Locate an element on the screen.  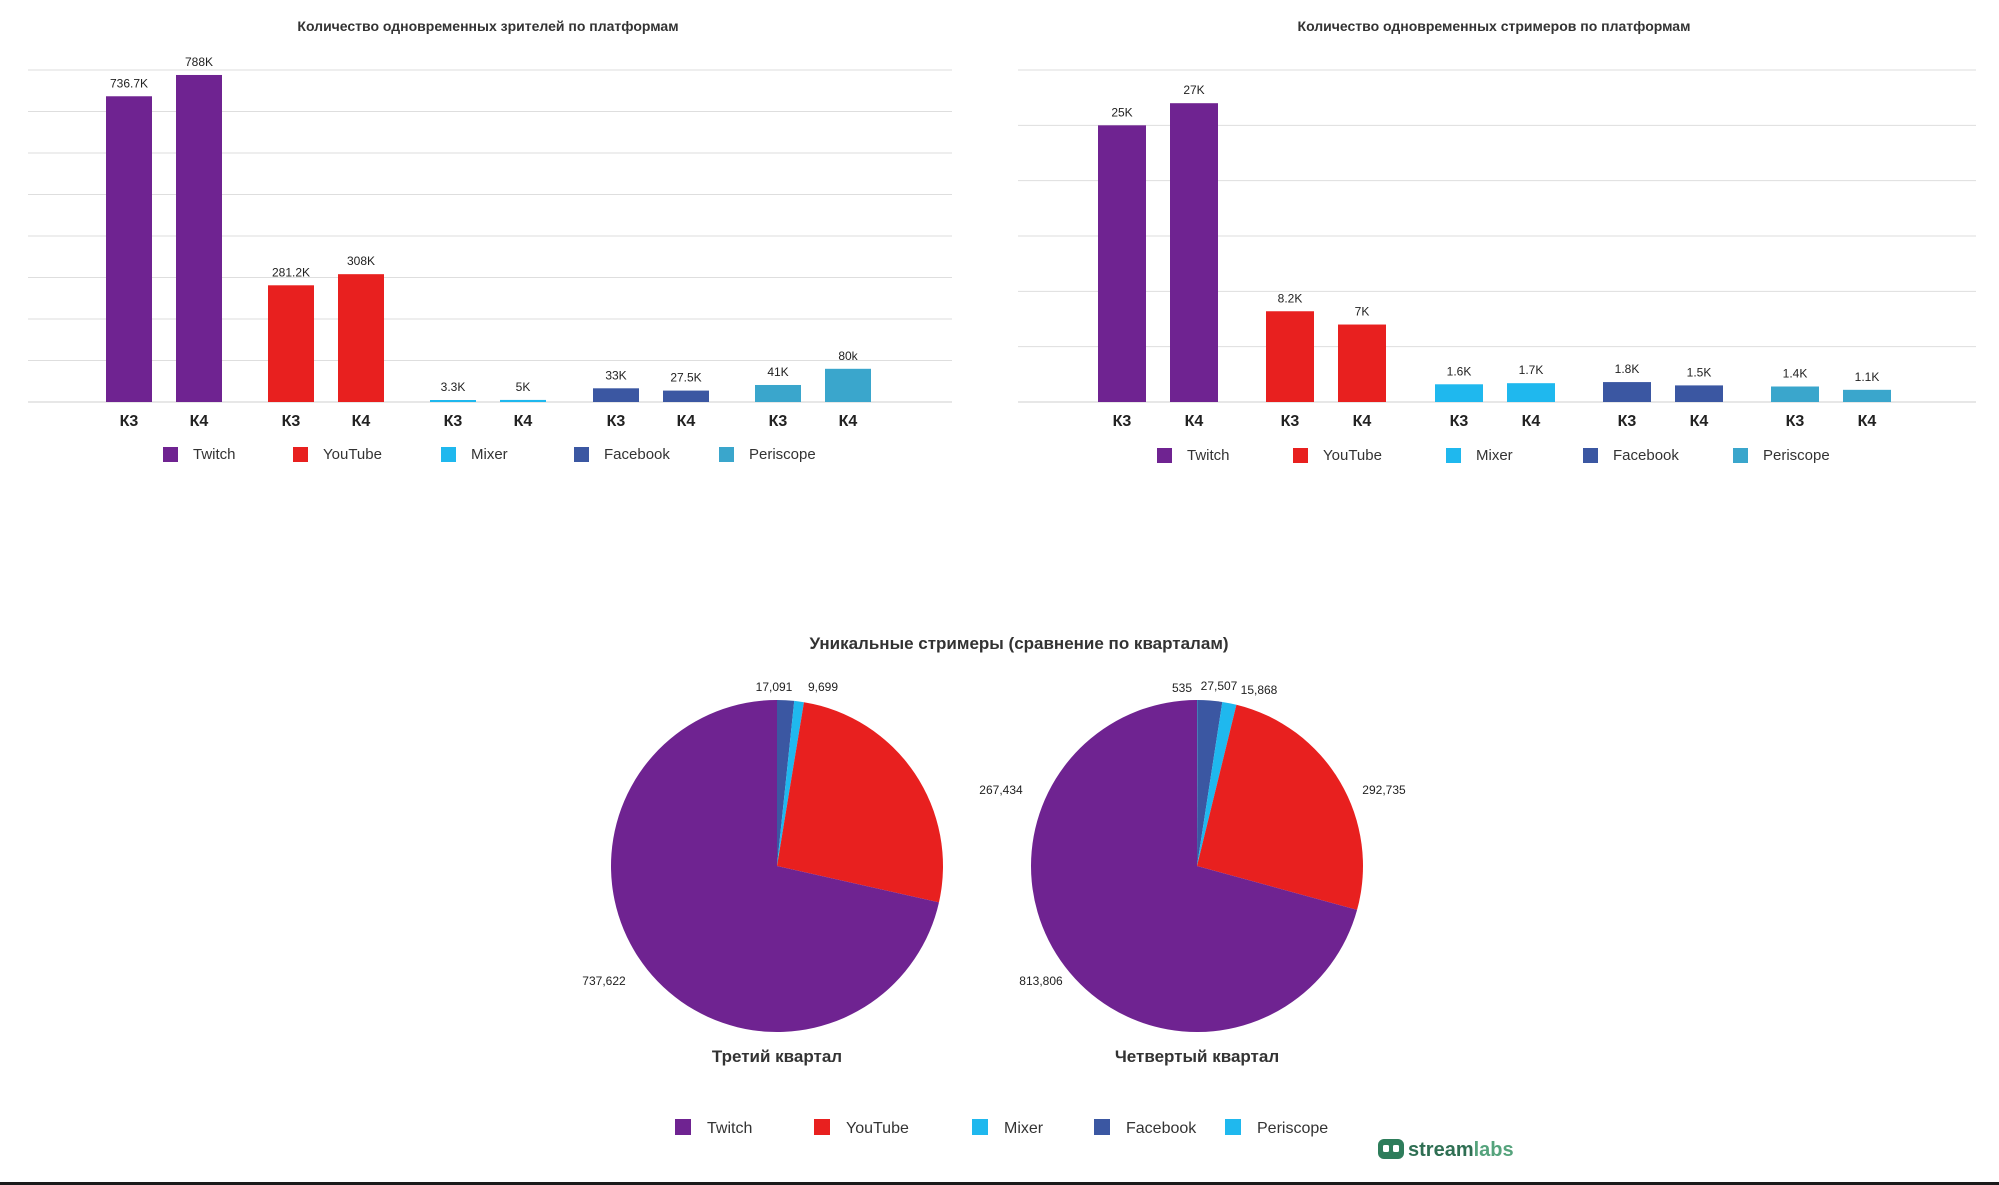
bar-periscope-q4 is located at coordinates (1867, 395).